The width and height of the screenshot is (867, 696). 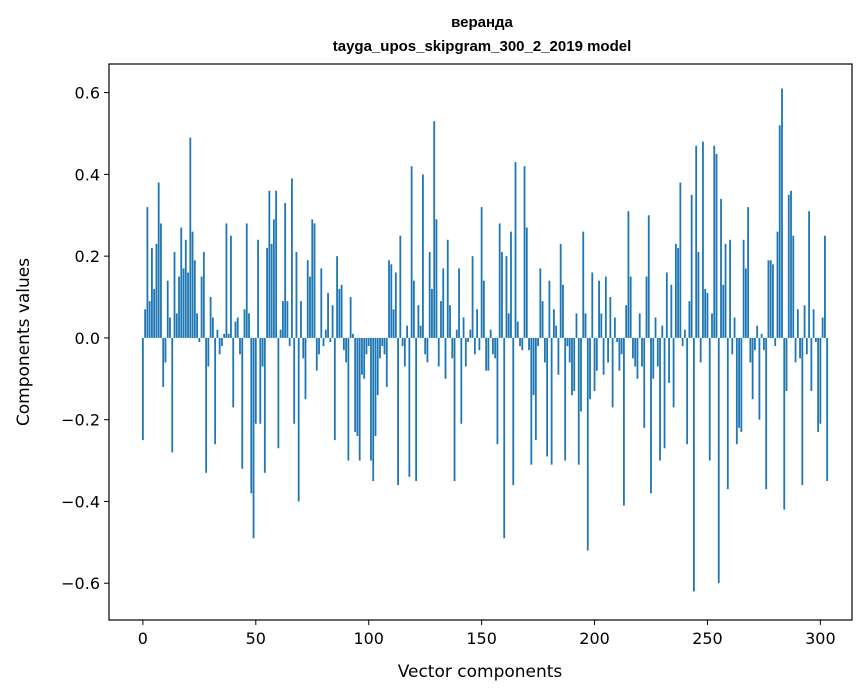 I want to click on y-axis-ticks: −0.6 −0.4 −0.2 0.0 0.2 0.4 0.6, so click(x=85, y=338).